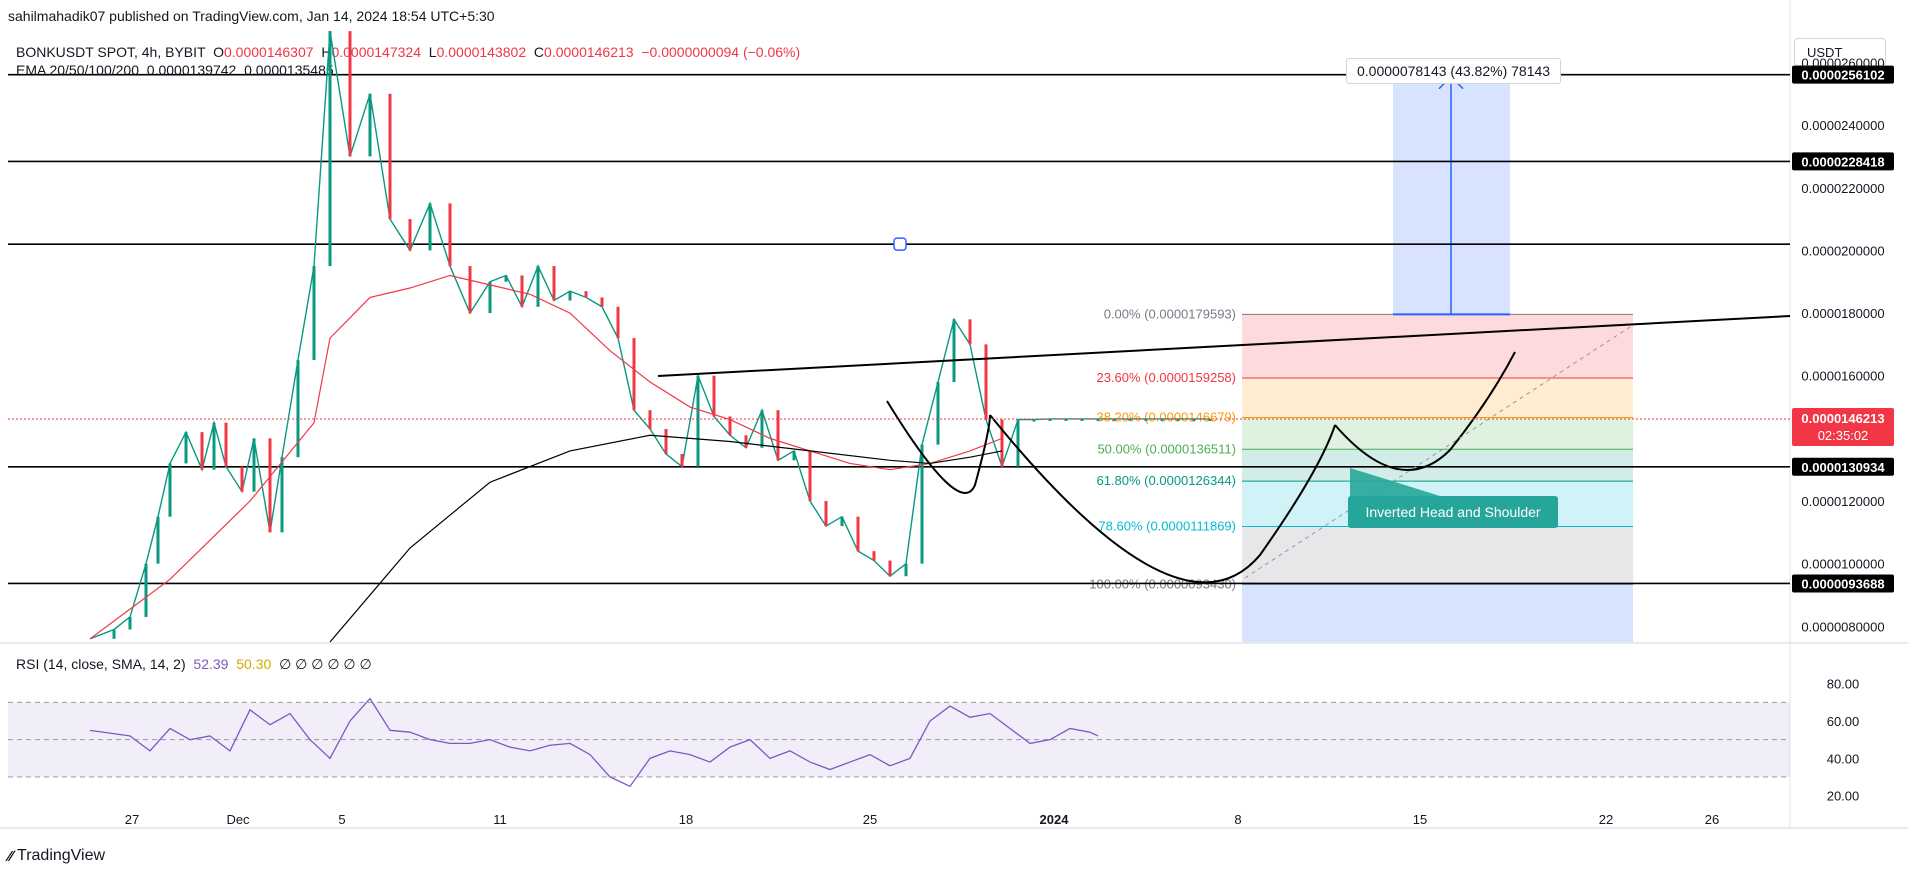 This screenshot has height=869, width=1908. What do you see at coordinates (1842, 501) in the screenshot?
I see `price-tick-label: 0.0000120000` at bounding box center [1842, 501].